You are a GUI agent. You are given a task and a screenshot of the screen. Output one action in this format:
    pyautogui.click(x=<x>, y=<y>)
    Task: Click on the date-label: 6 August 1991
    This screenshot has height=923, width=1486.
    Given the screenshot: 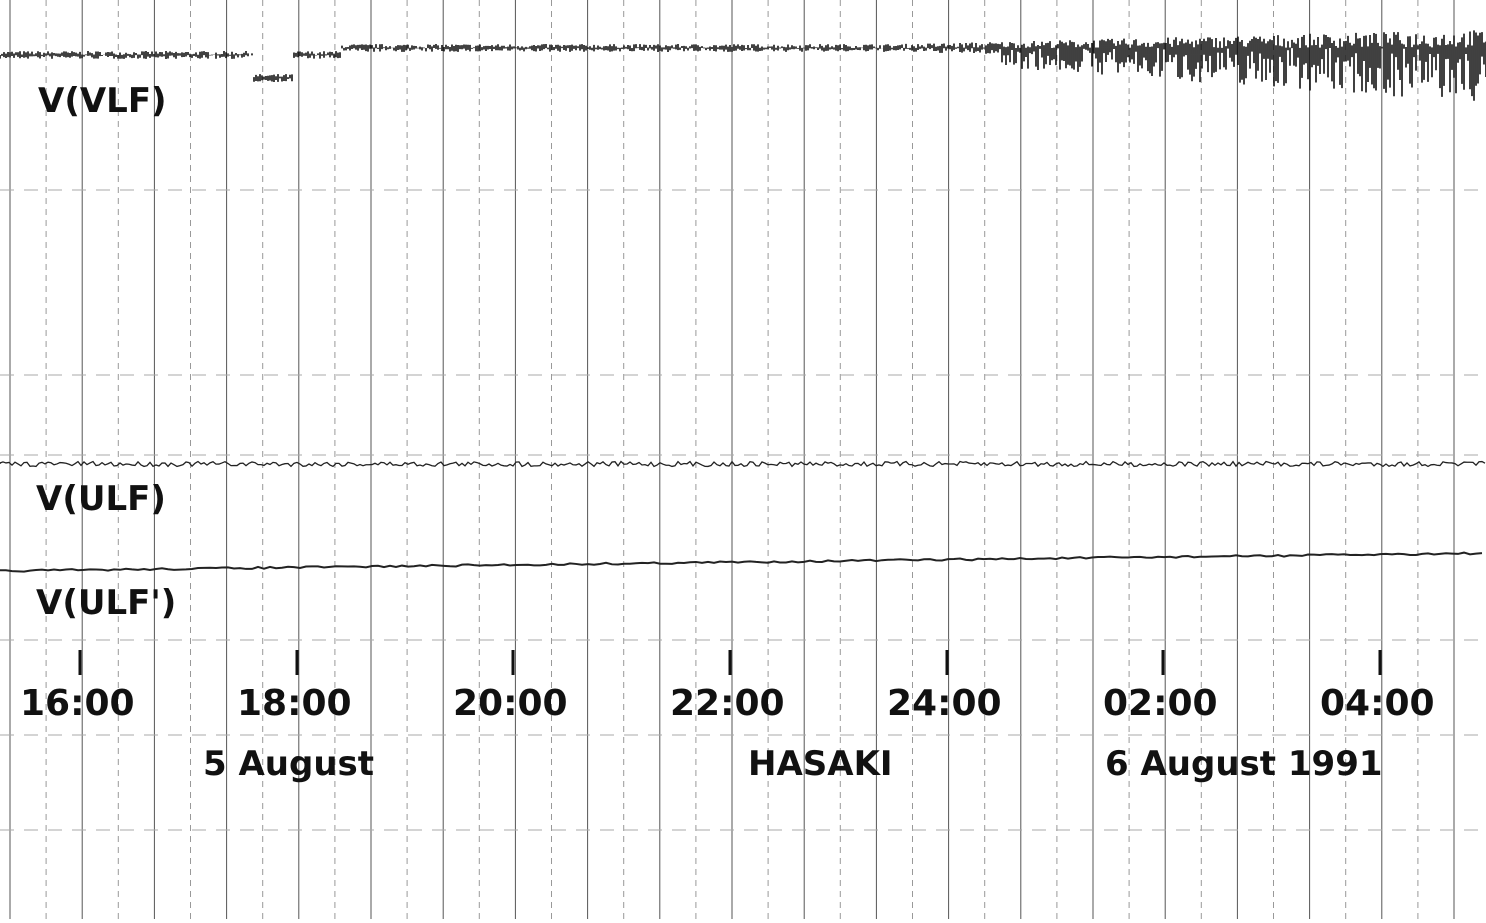 What is the action you would take?
    pyautogui.click(x=1244, y=764)
    